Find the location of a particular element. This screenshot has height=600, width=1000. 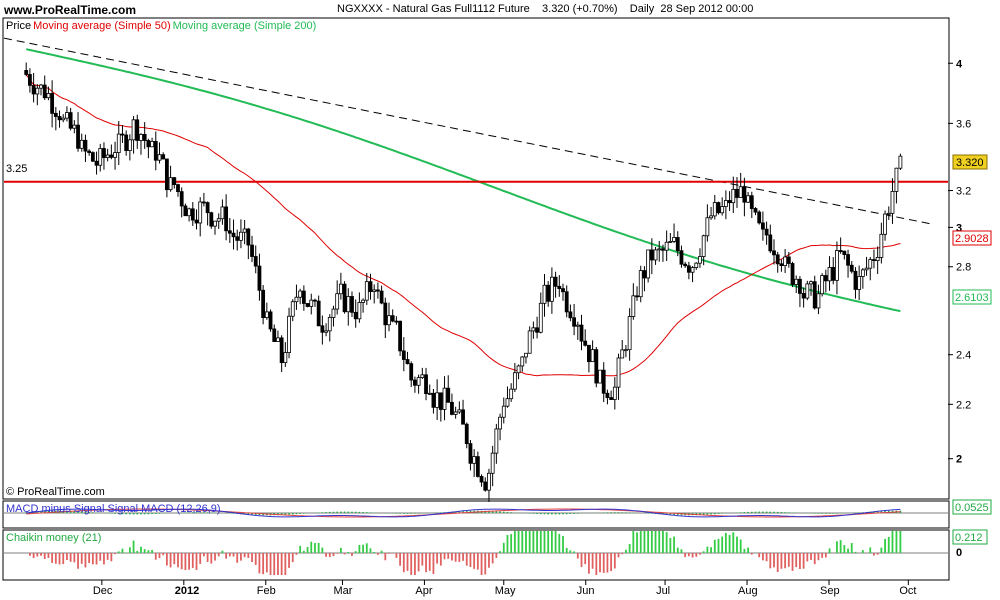

site-link: www.ProRealTime.com is located at coordinates (70, 10).